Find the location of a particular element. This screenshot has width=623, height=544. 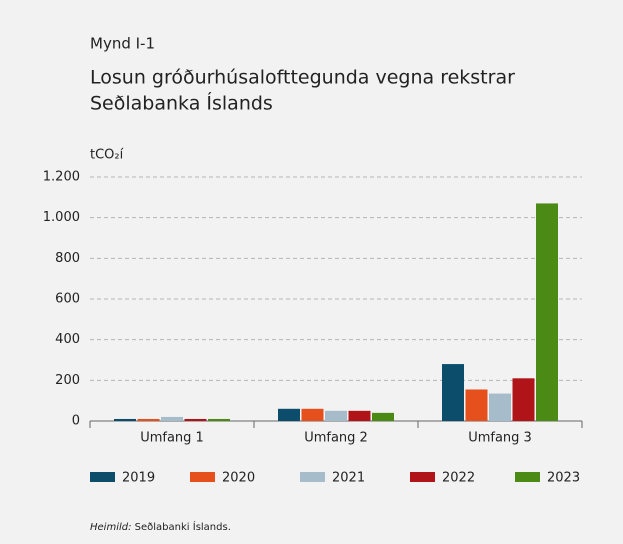

source-text: Seðlabanki Íslands. is located at coordinates (183, 526).